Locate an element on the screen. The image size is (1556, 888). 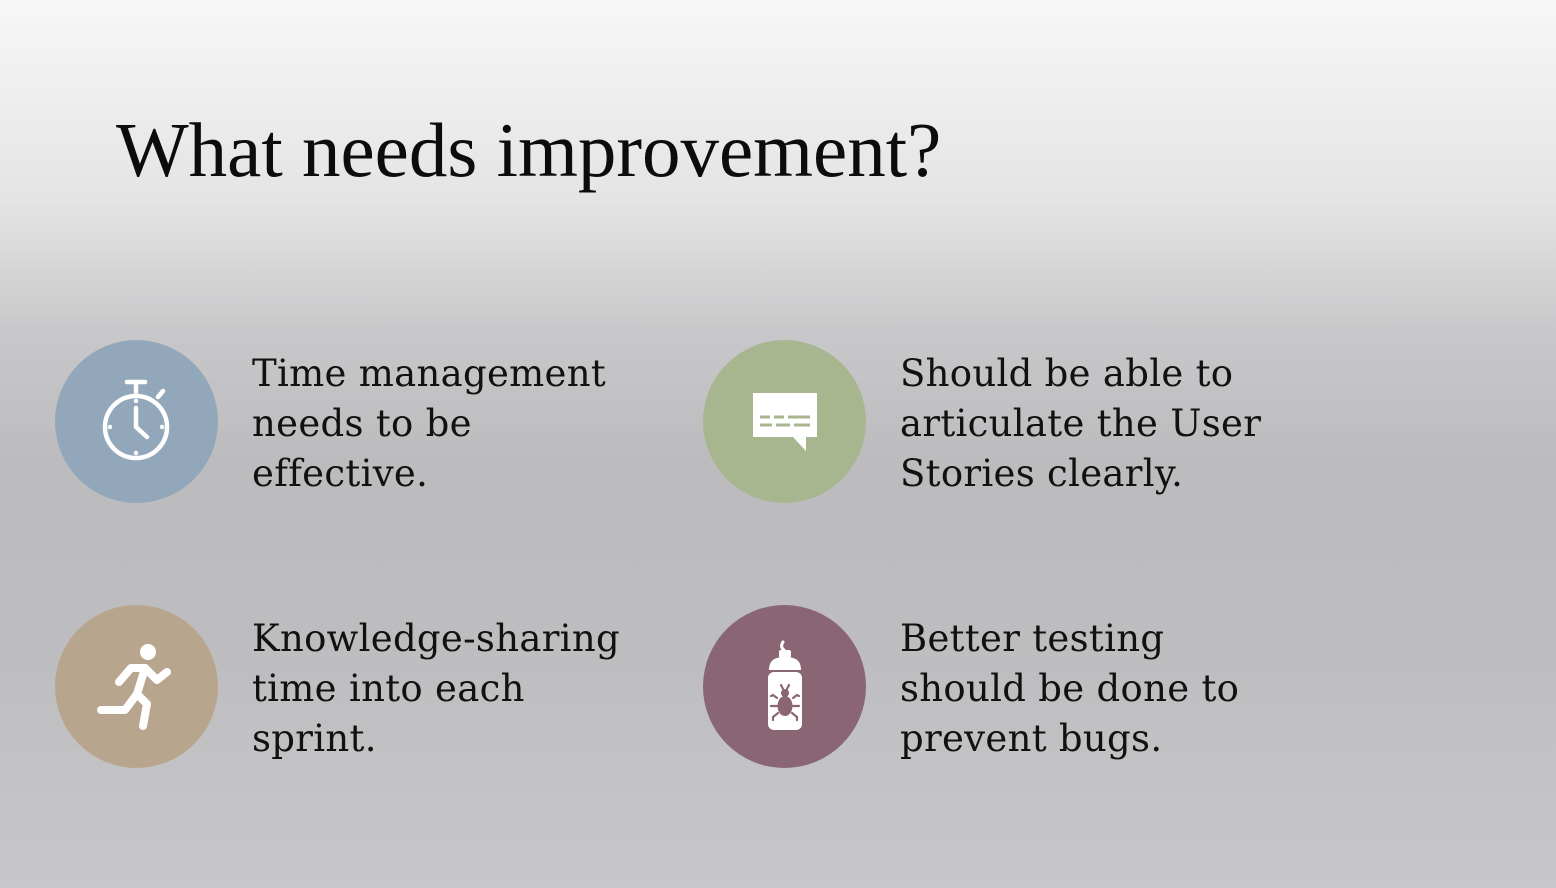
bug-spray-icon is located at coordinates (784, 685).